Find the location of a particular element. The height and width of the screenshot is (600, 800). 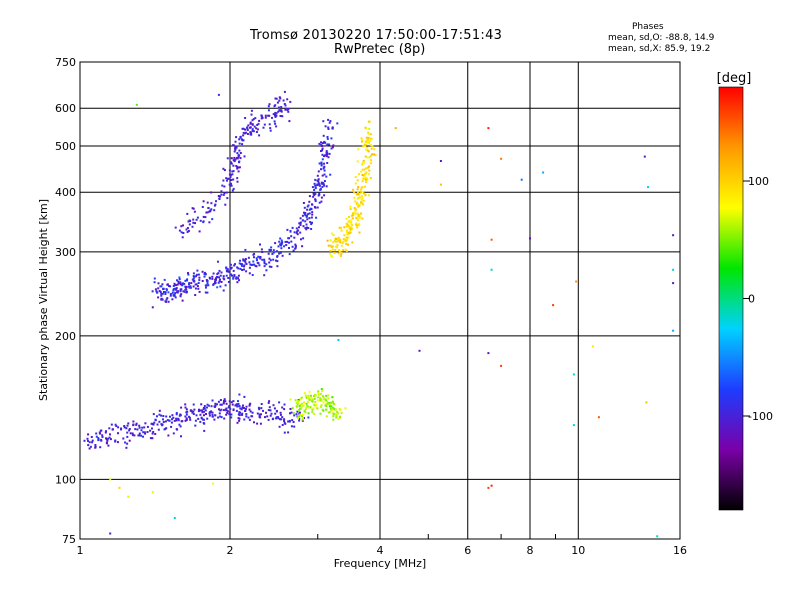

x-tick-label: 10 is located at coordinates (578, 550).